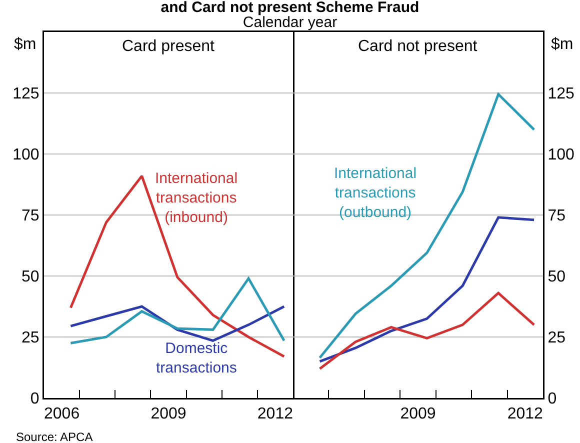 Image resolution: width=580 pixels, height=443 pixels. What do you see at coordinates (26, 155) in the screenshot?
I see `y-tick-label: 100` at bounding box center [26, 155].